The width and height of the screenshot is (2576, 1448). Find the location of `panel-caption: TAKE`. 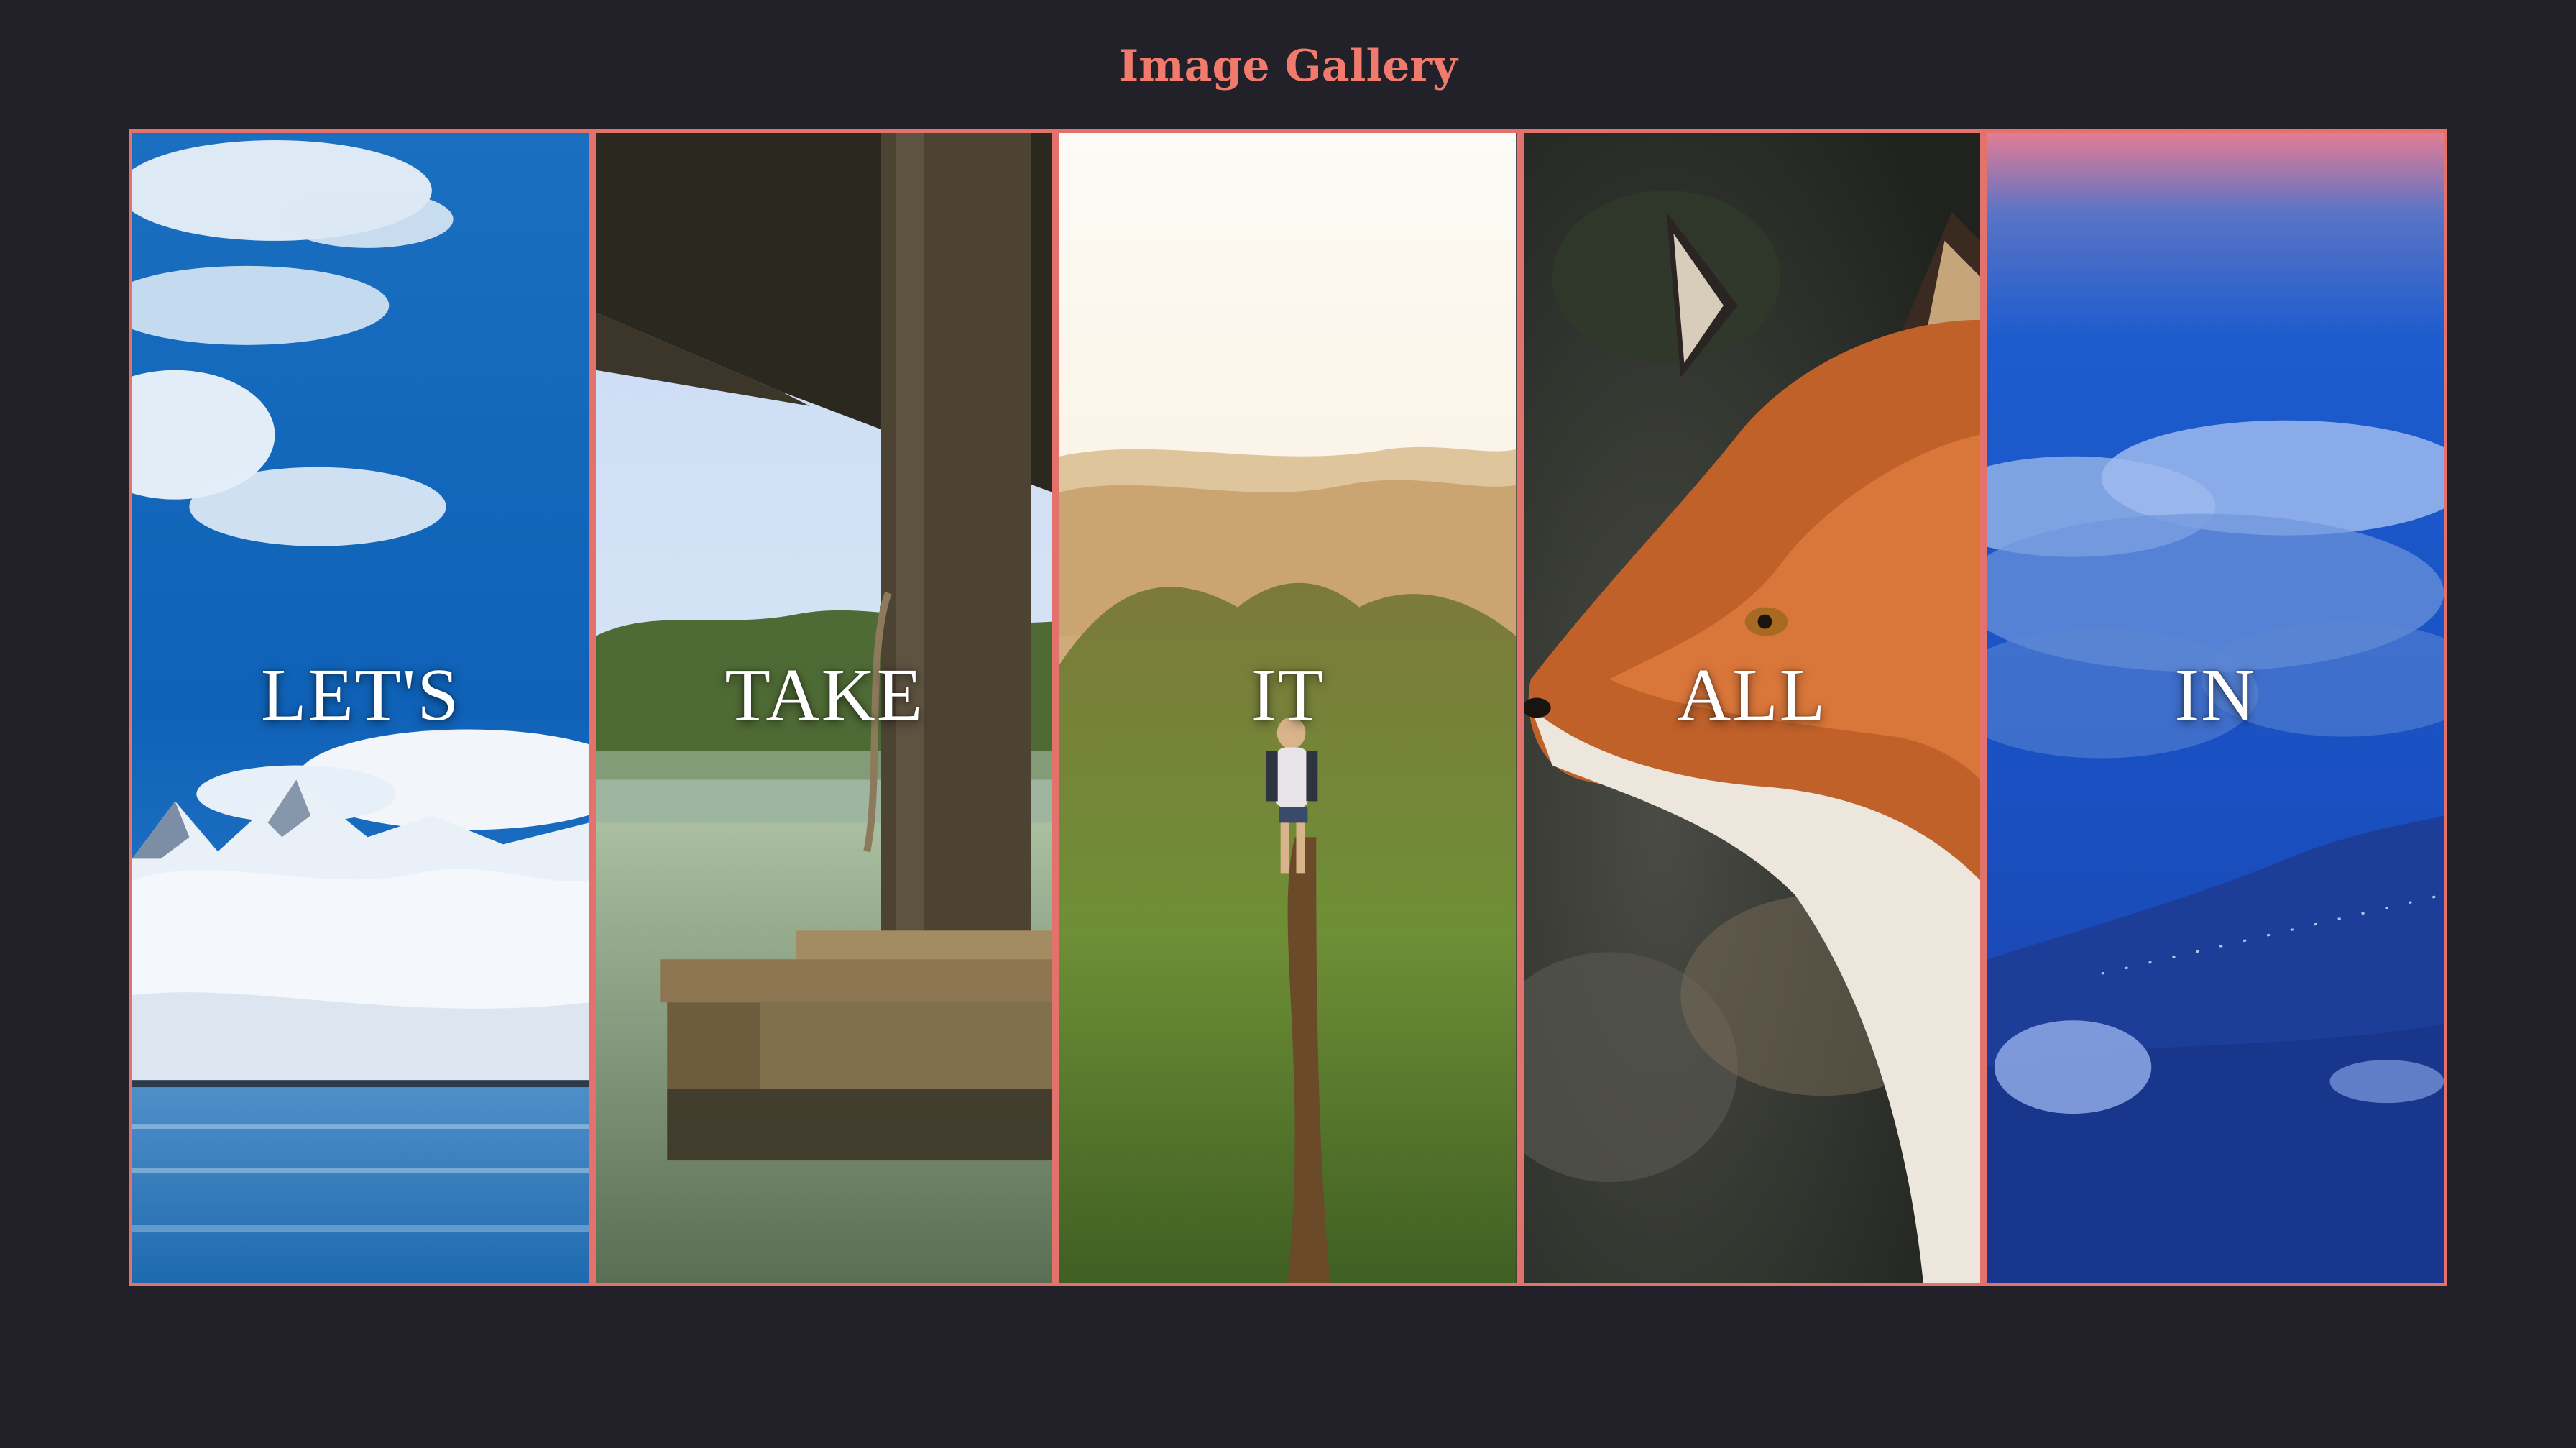

panel-caption: TAKE is located at coordinates (824, 695).